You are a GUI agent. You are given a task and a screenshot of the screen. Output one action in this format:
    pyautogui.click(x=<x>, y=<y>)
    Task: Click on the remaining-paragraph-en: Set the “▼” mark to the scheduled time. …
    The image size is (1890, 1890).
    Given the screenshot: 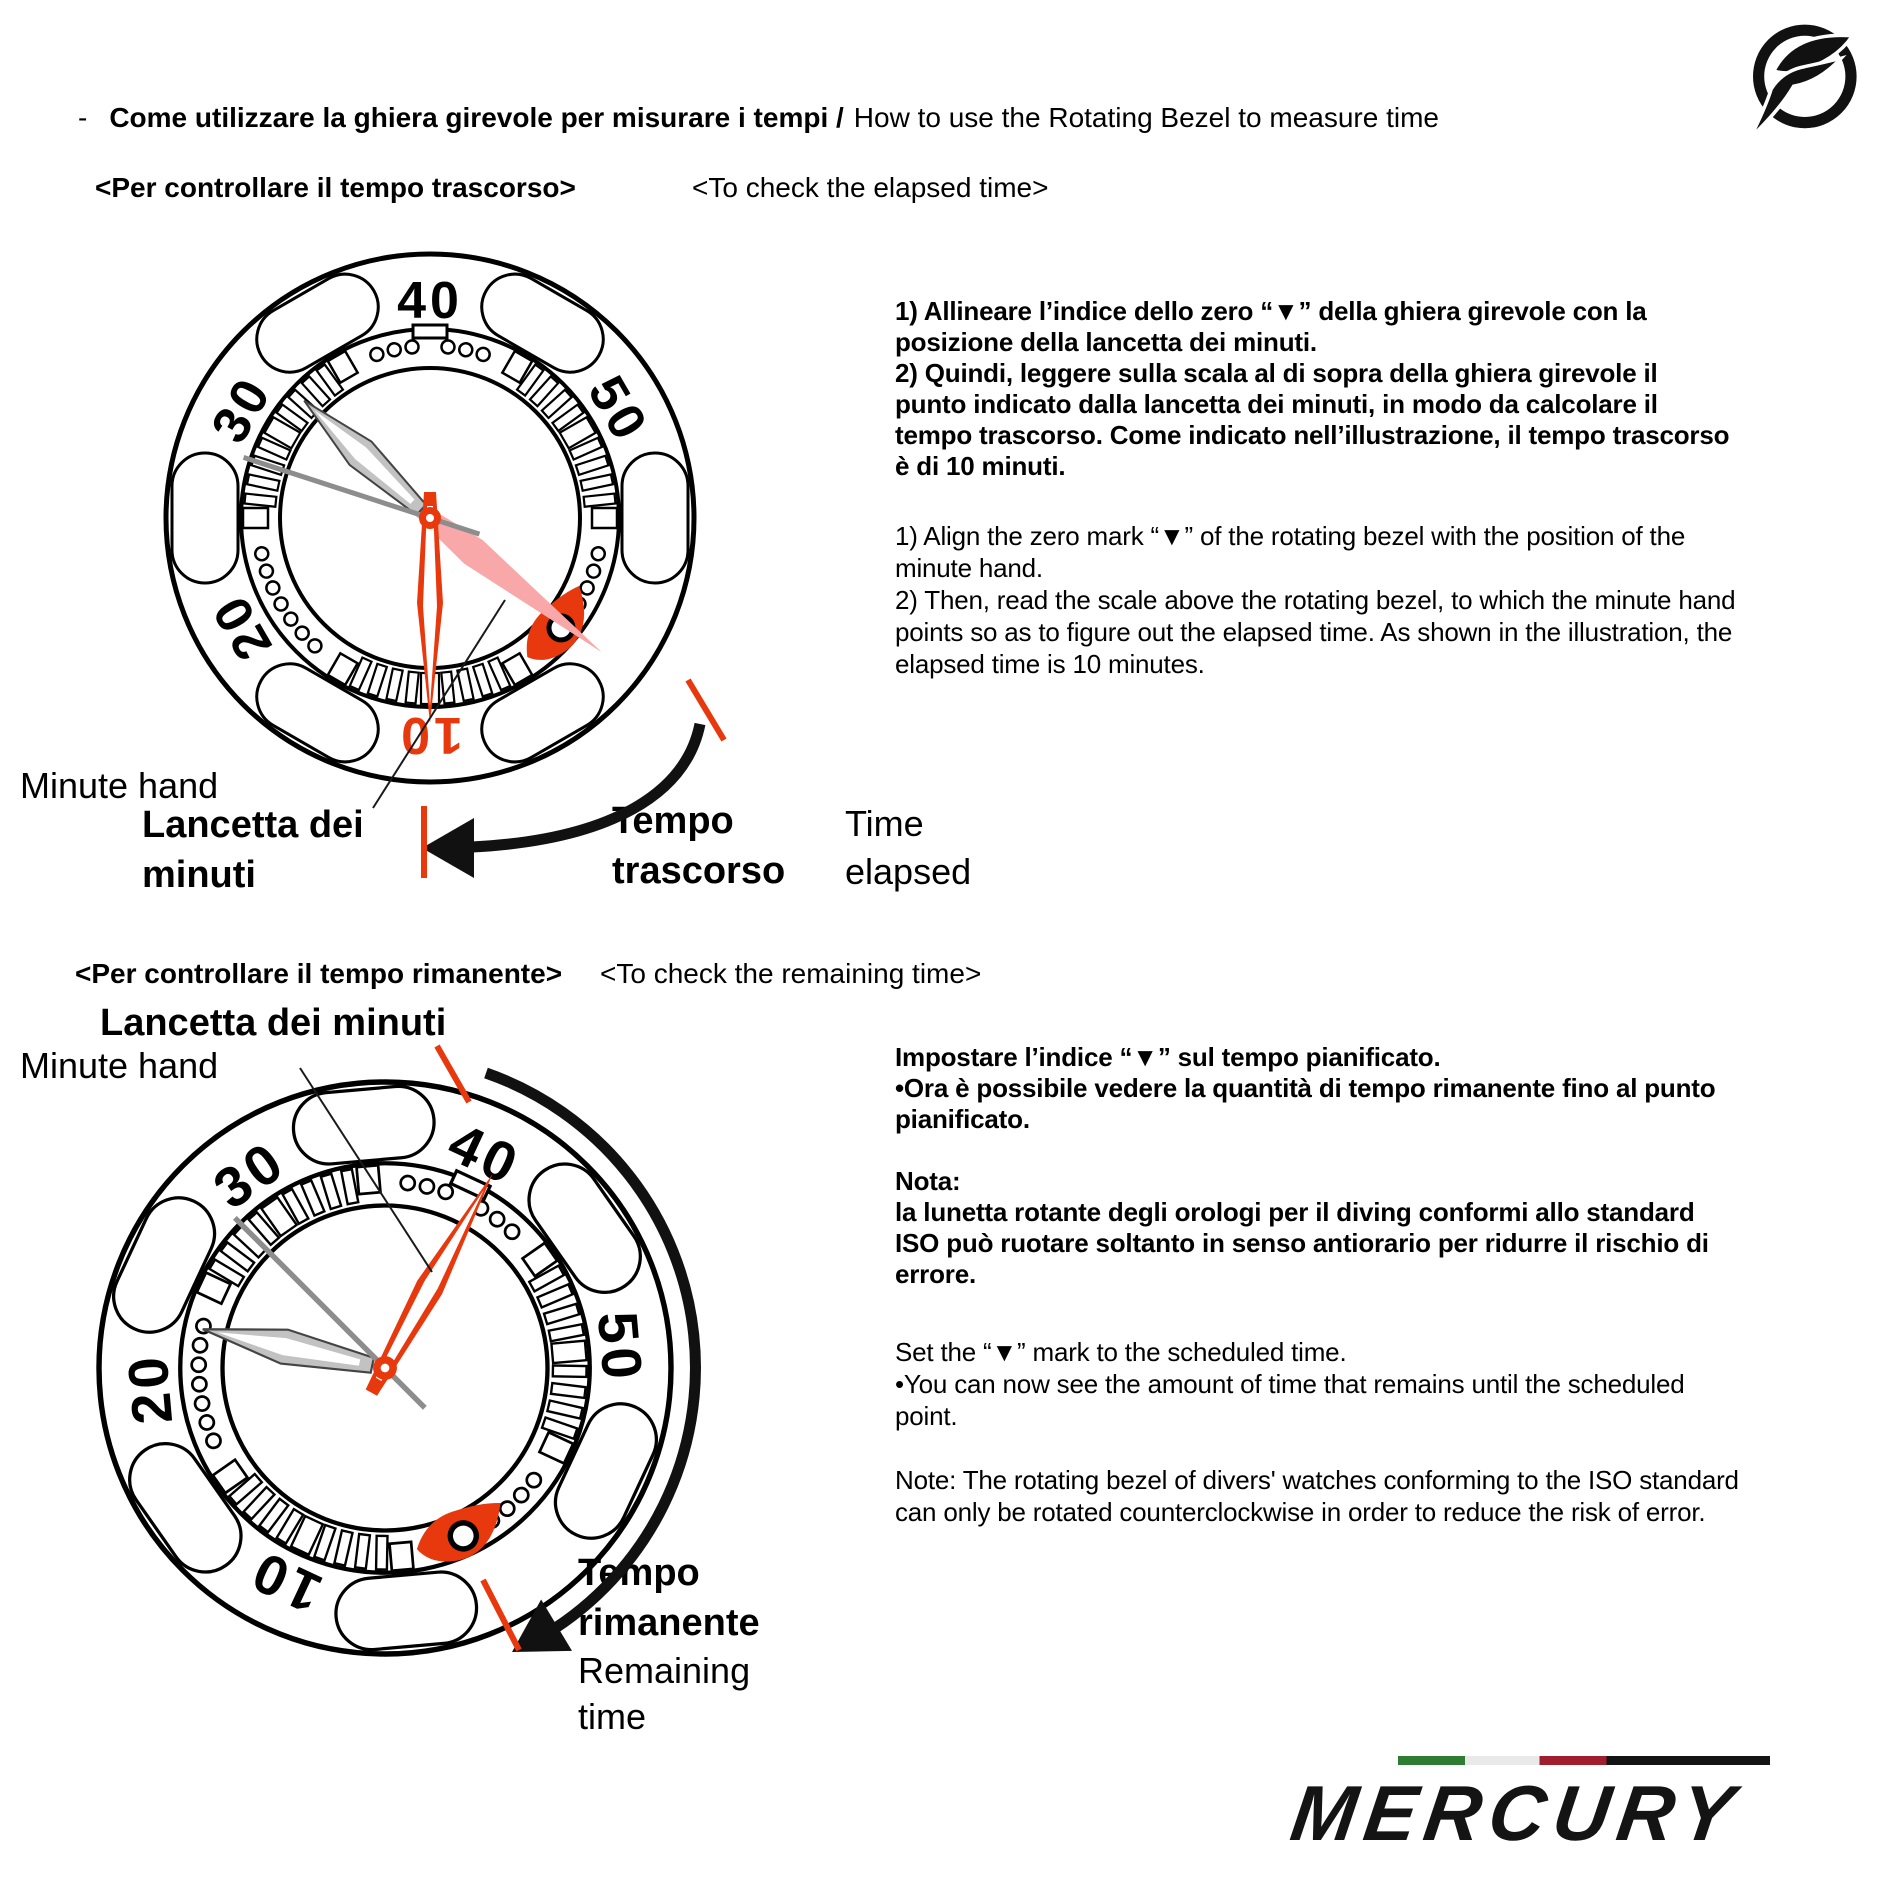 What is the action you would take?
    pyautogui.click(x=1317, y=1432)
    